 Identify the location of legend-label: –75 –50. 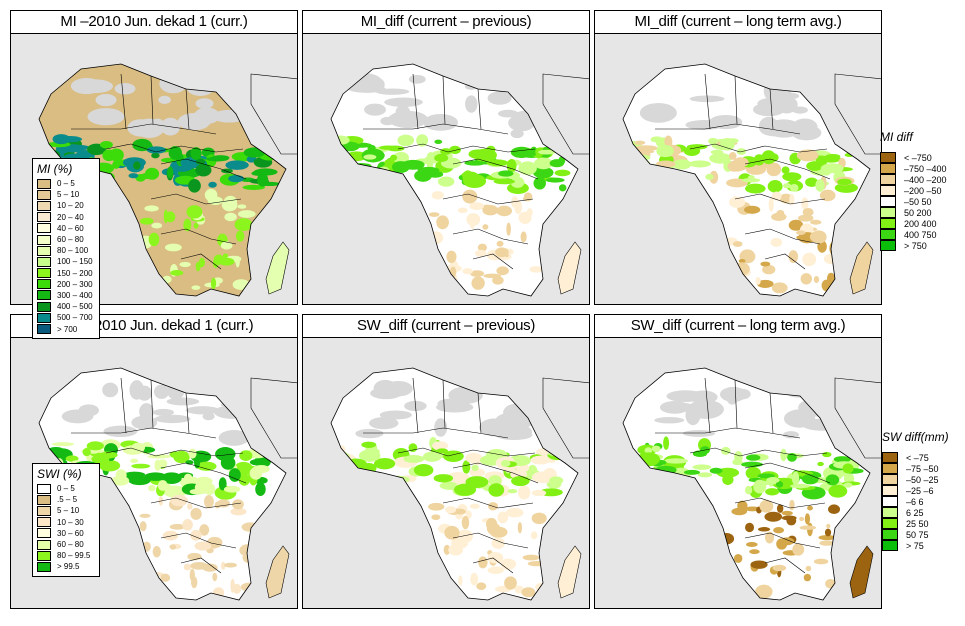
(922, 468).